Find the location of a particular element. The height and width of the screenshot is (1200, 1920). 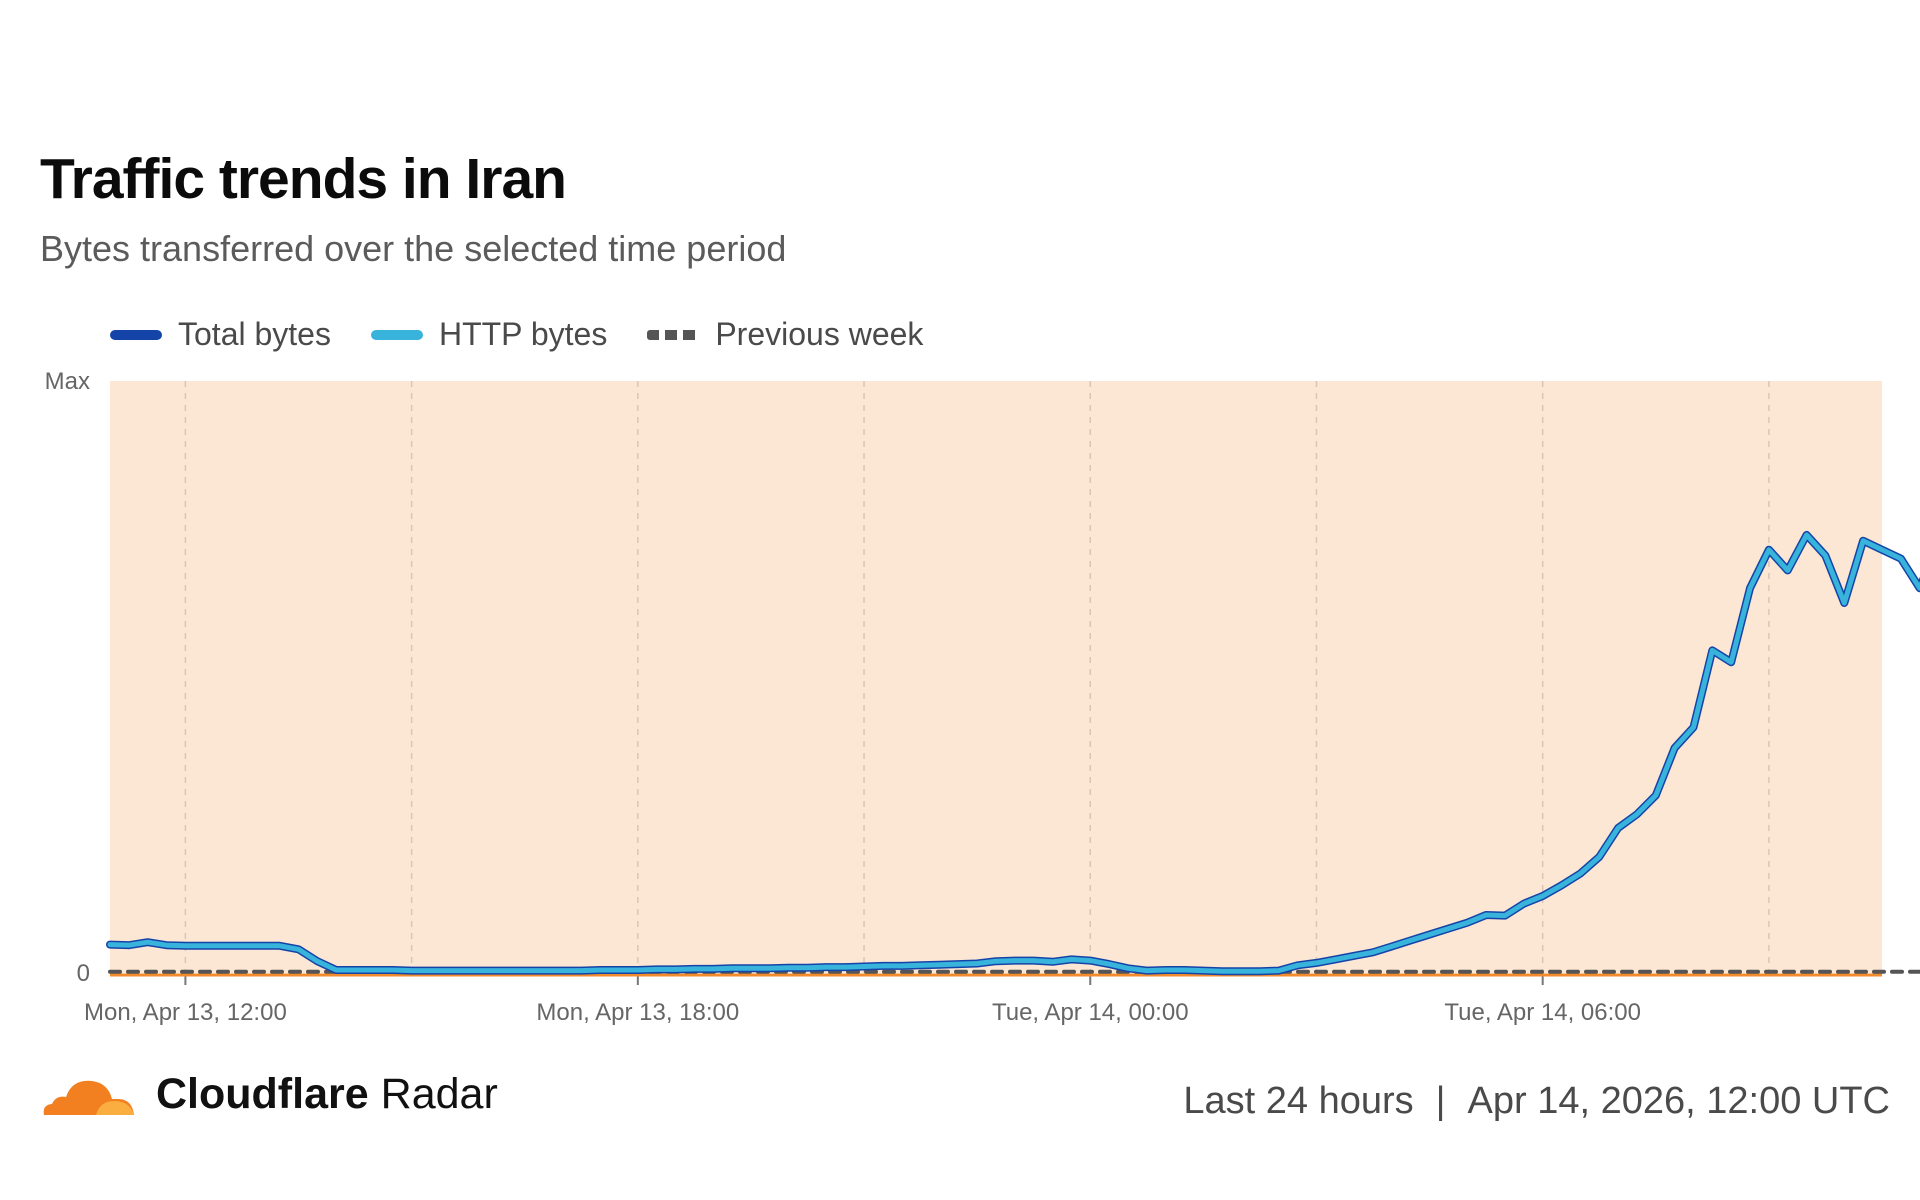

legend-swatch-previous-week is located at coordinates (673, 334).